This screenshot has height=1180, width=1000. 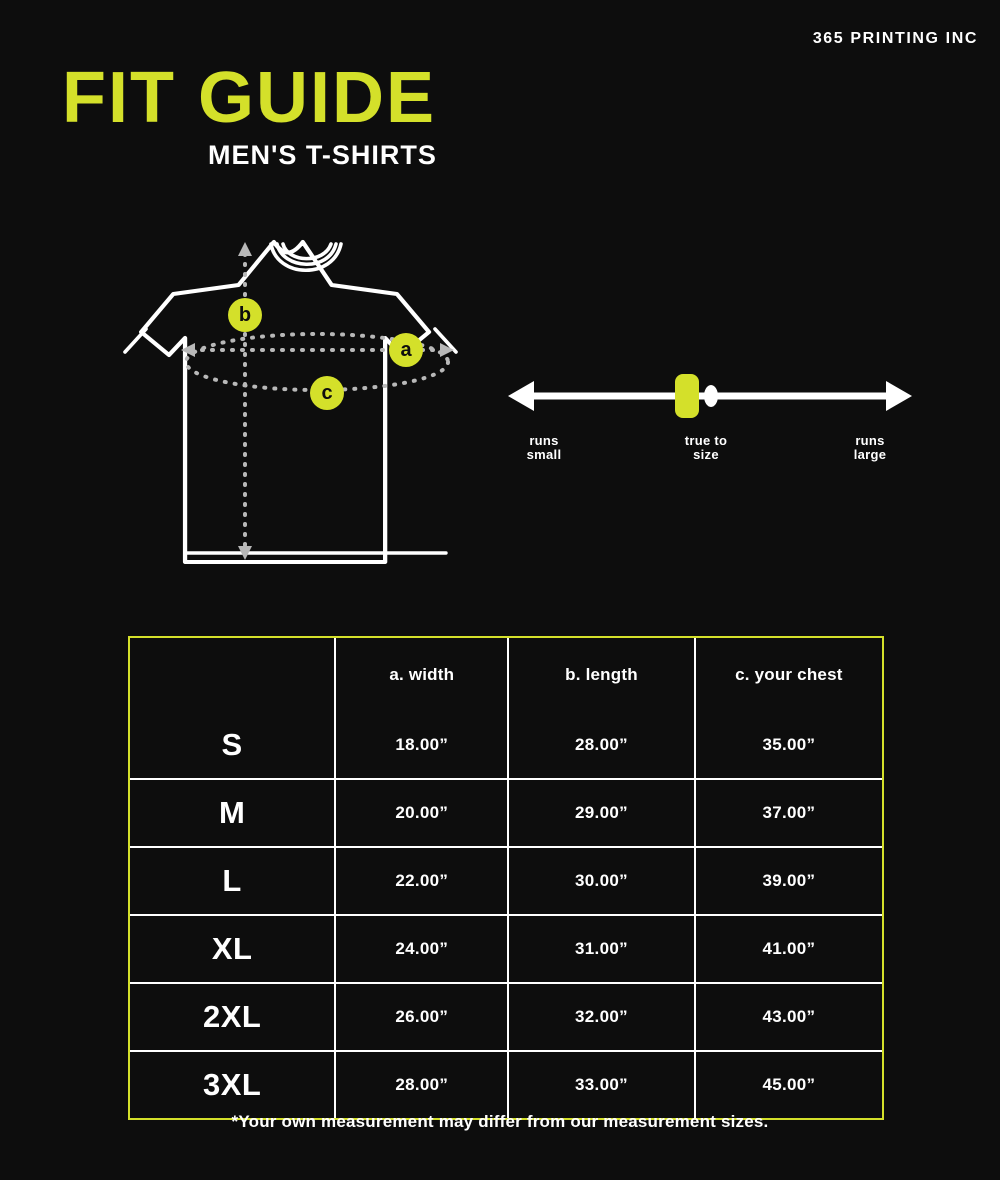 What do you see at coordinates (601, 675) in the screenshot?
I see `table-header-length: b. length` at bounding box center [601, 675].